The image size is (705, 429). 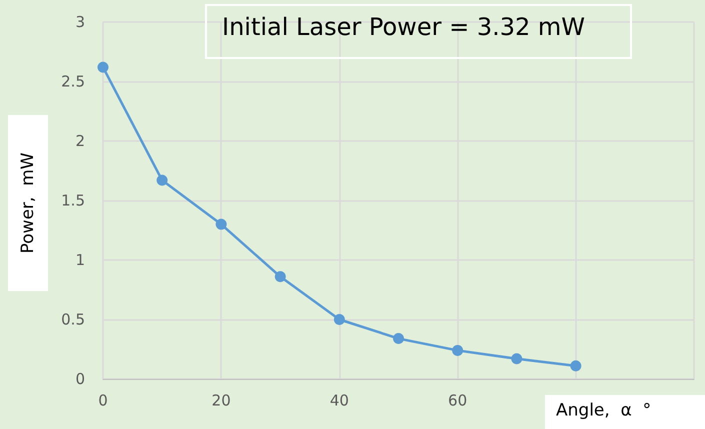 I want to click on y-axis-title: Power, mW, so click(x=28, y=203).